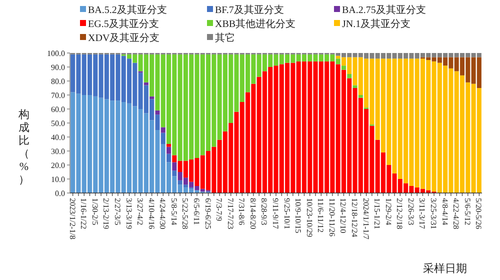 This screenshot has height=280, width=500. Describe the element at coordinates (207, 214) in the screenshot. I see `x-tick-label: 6/19-6/25` at that location.